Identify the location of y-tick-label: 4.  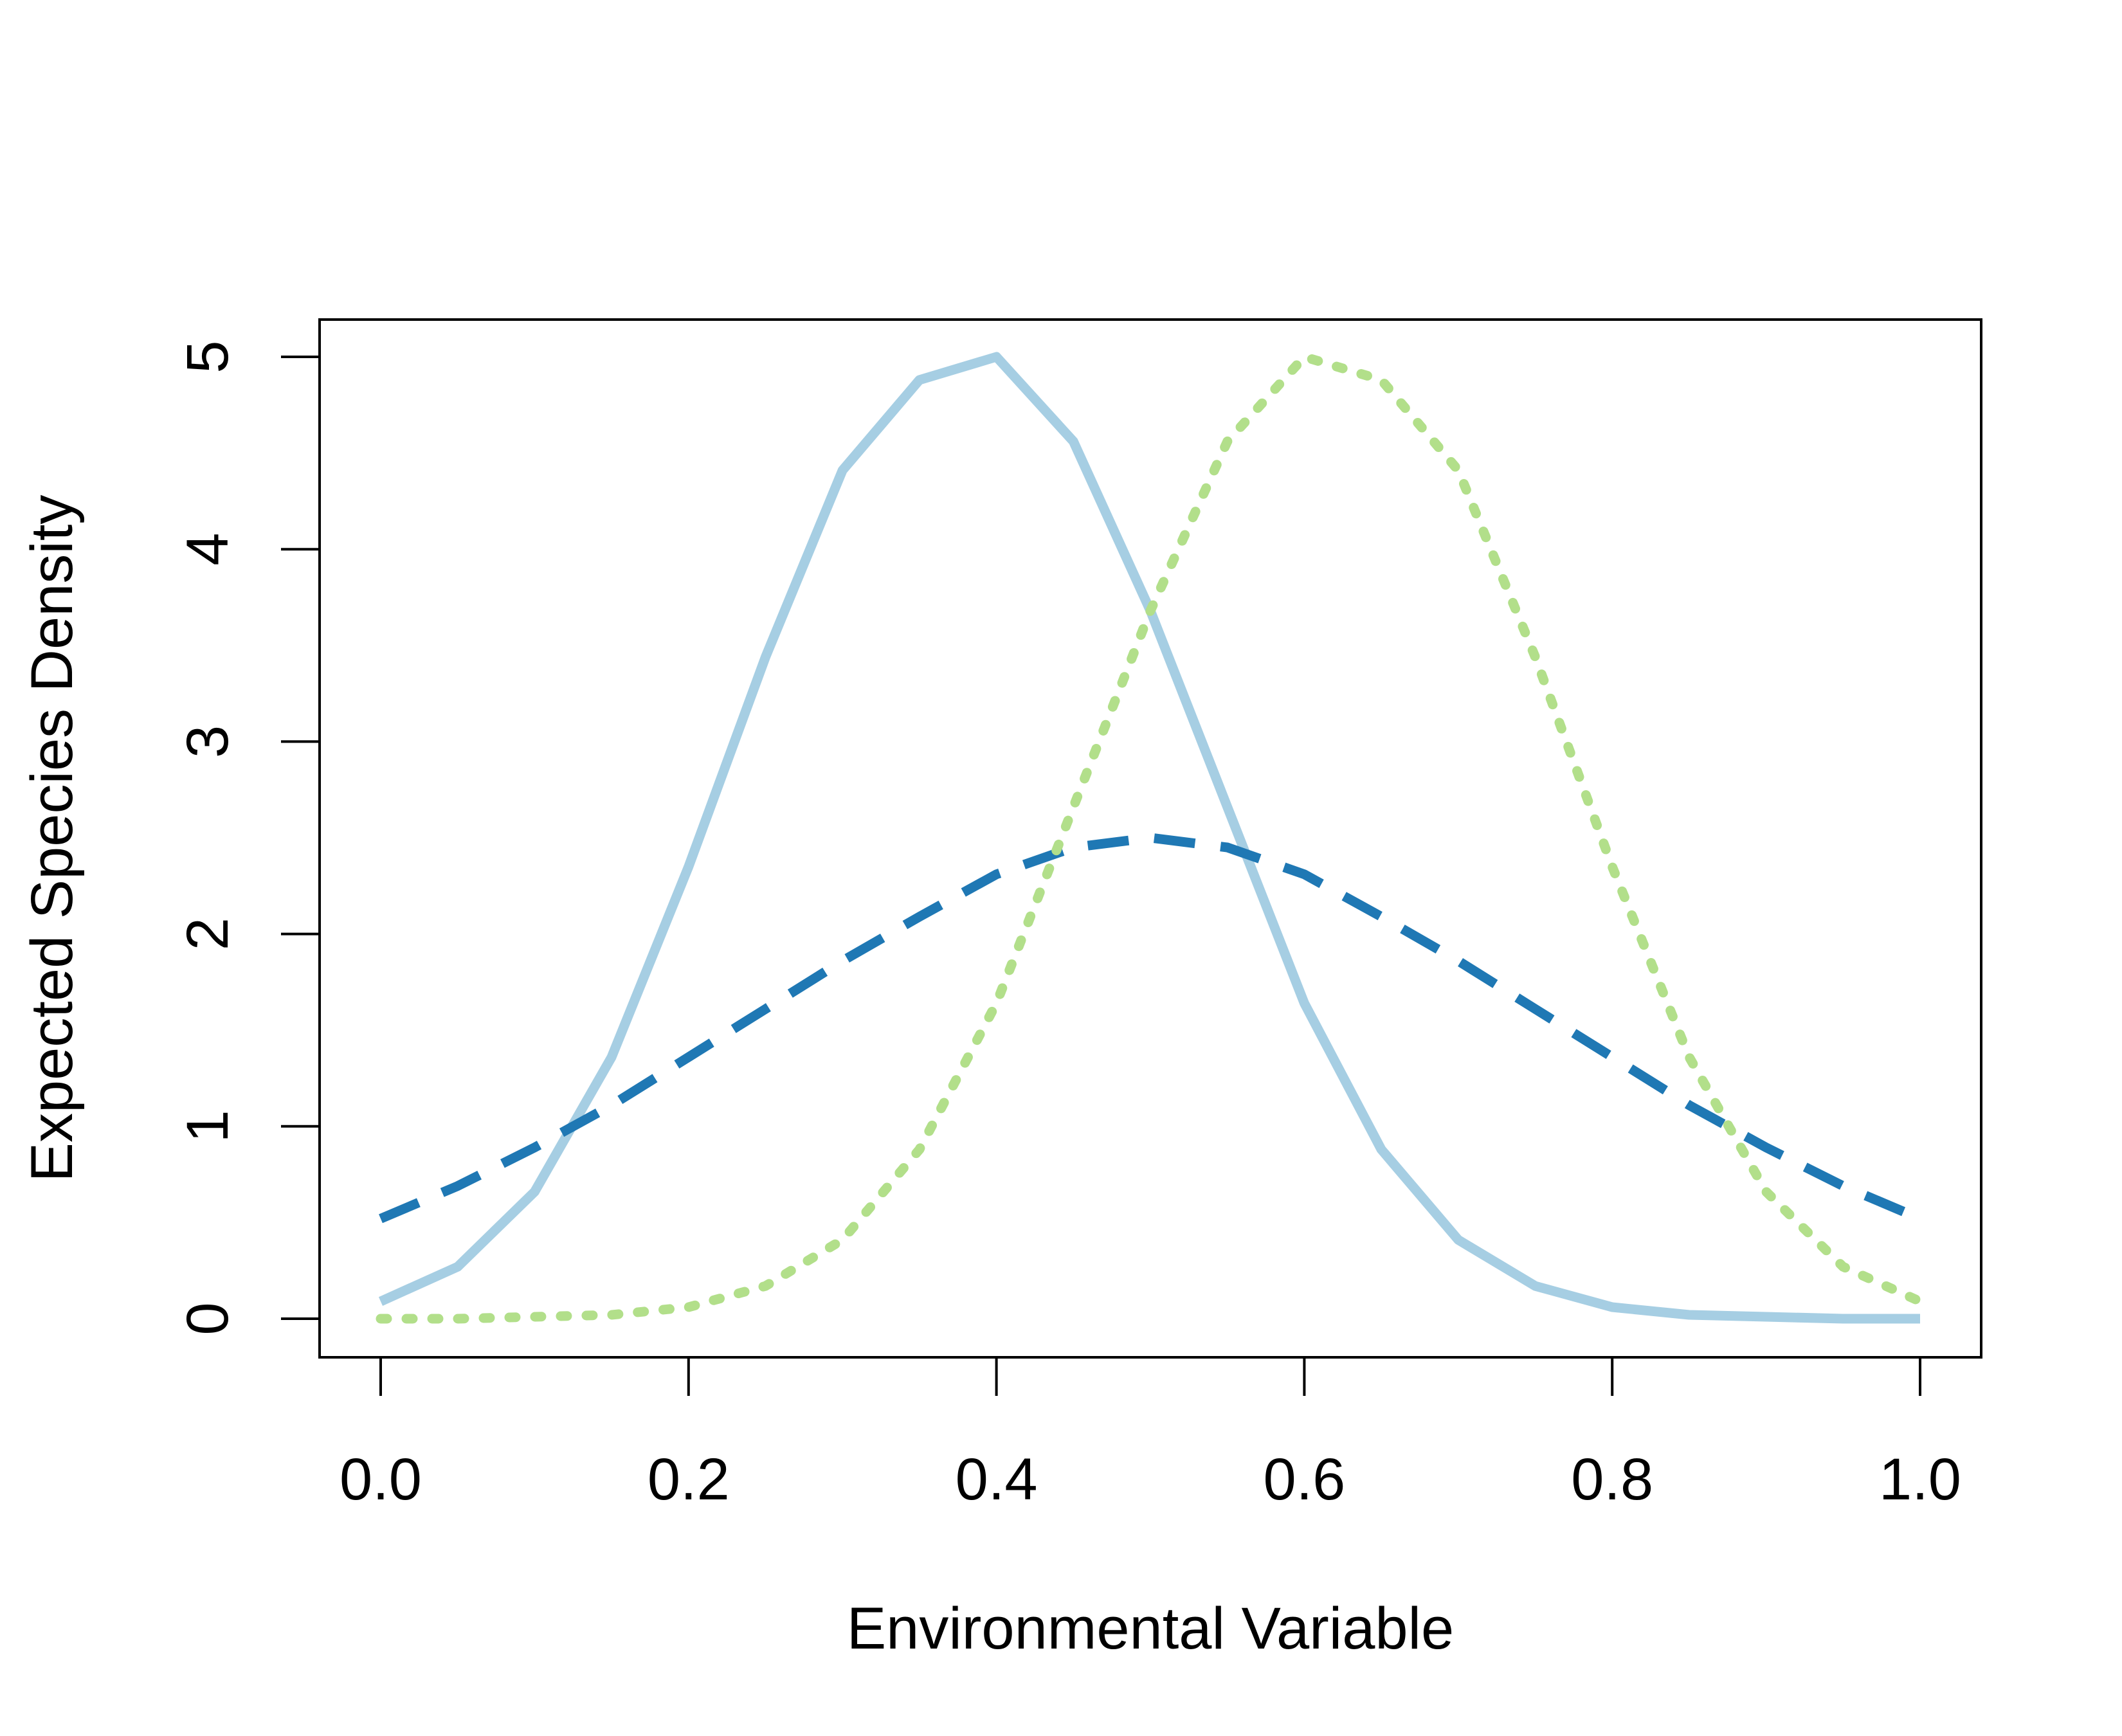
(207, 549).